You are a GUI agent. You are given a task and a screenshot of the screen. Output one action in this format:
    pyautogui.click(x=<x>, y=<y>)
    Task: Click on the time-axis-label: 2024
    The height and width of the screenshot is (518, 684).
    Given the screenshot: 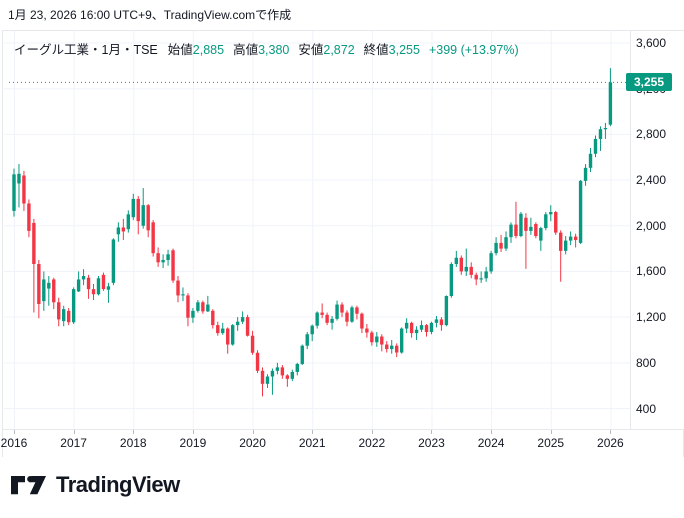 What is the action you would take?
    pyautogui.click(x=491, y=443)
    